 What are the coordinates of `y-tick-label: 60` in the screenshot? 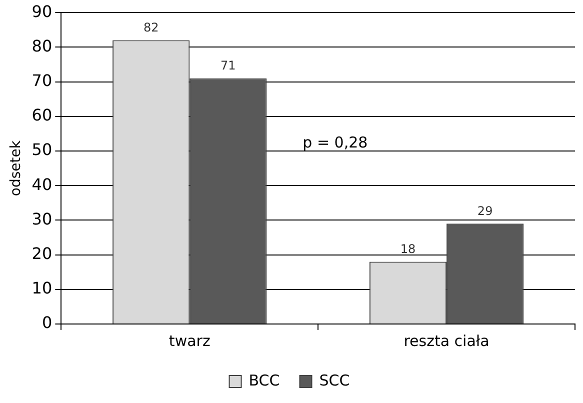 It's located at (42, 115).